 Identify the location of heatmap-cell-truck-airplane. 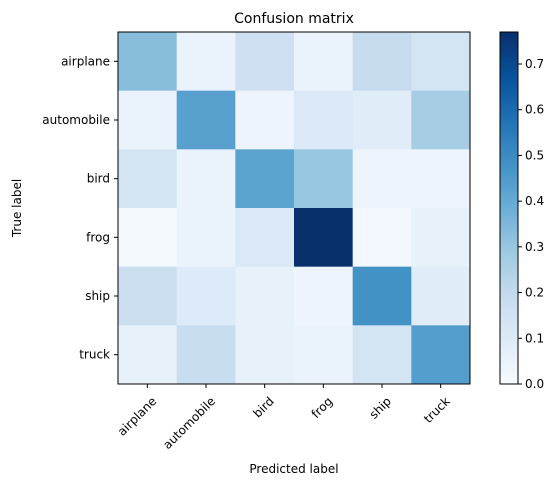
(148, 355).